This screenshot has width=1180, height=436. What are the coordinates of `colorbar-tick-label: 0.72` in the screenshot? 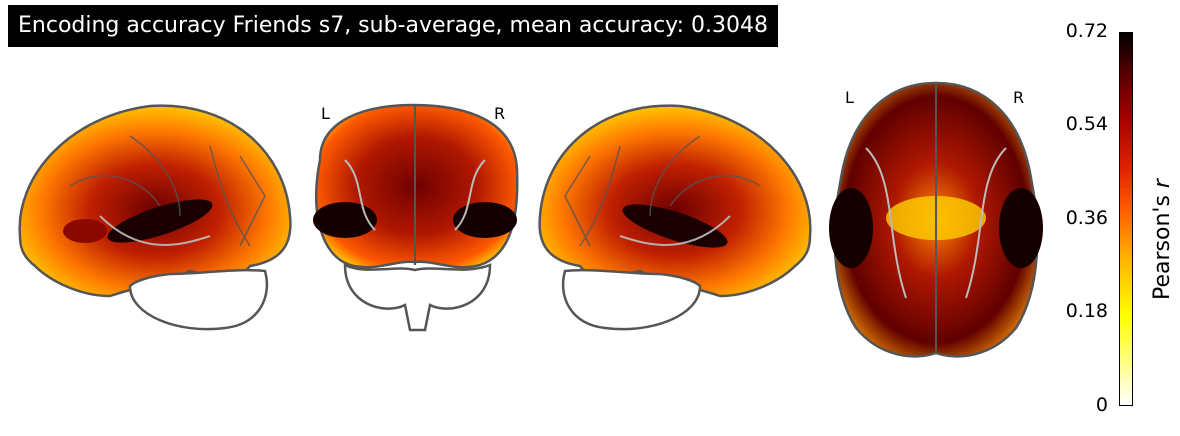 It's located at (1086, 31).